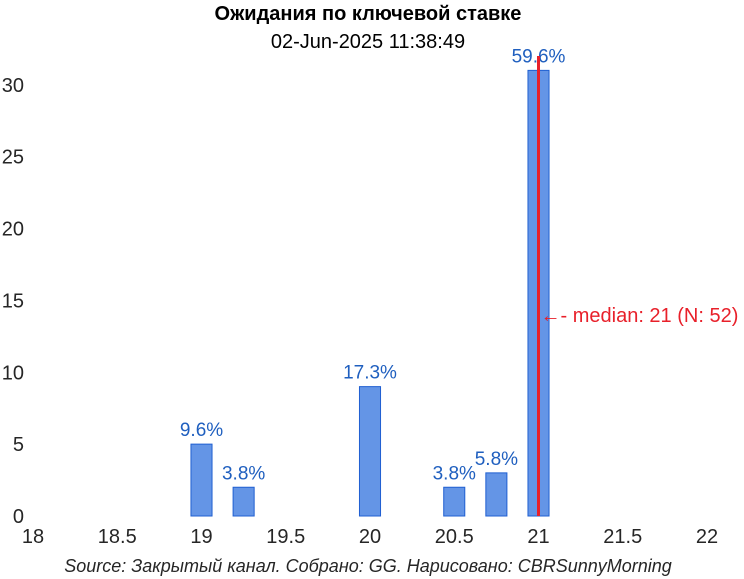  I want to click on y-axis-ticks: 0 5 10 15 20 25 30, so click(13, 301).